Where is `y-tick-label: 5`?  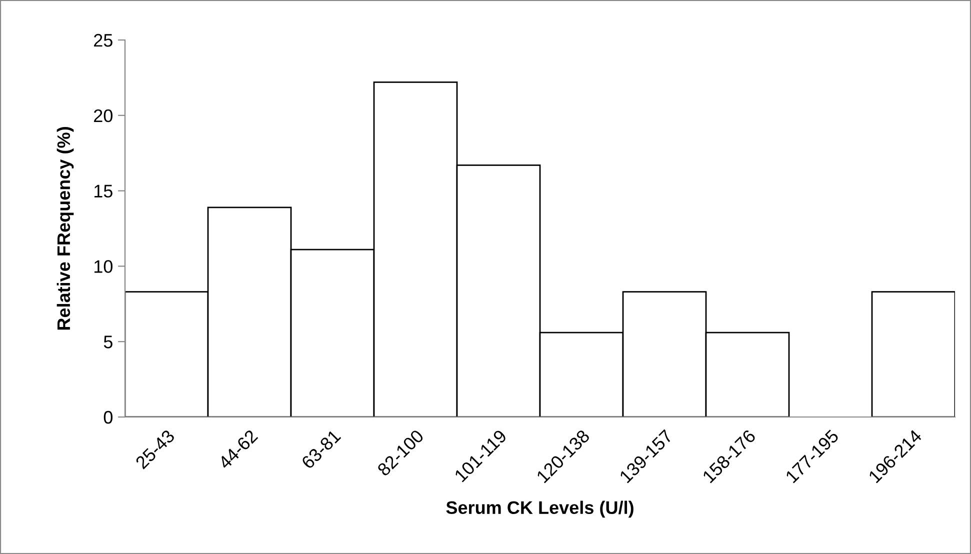
y-tick-label: 5 is located at coordinates (108, 342).